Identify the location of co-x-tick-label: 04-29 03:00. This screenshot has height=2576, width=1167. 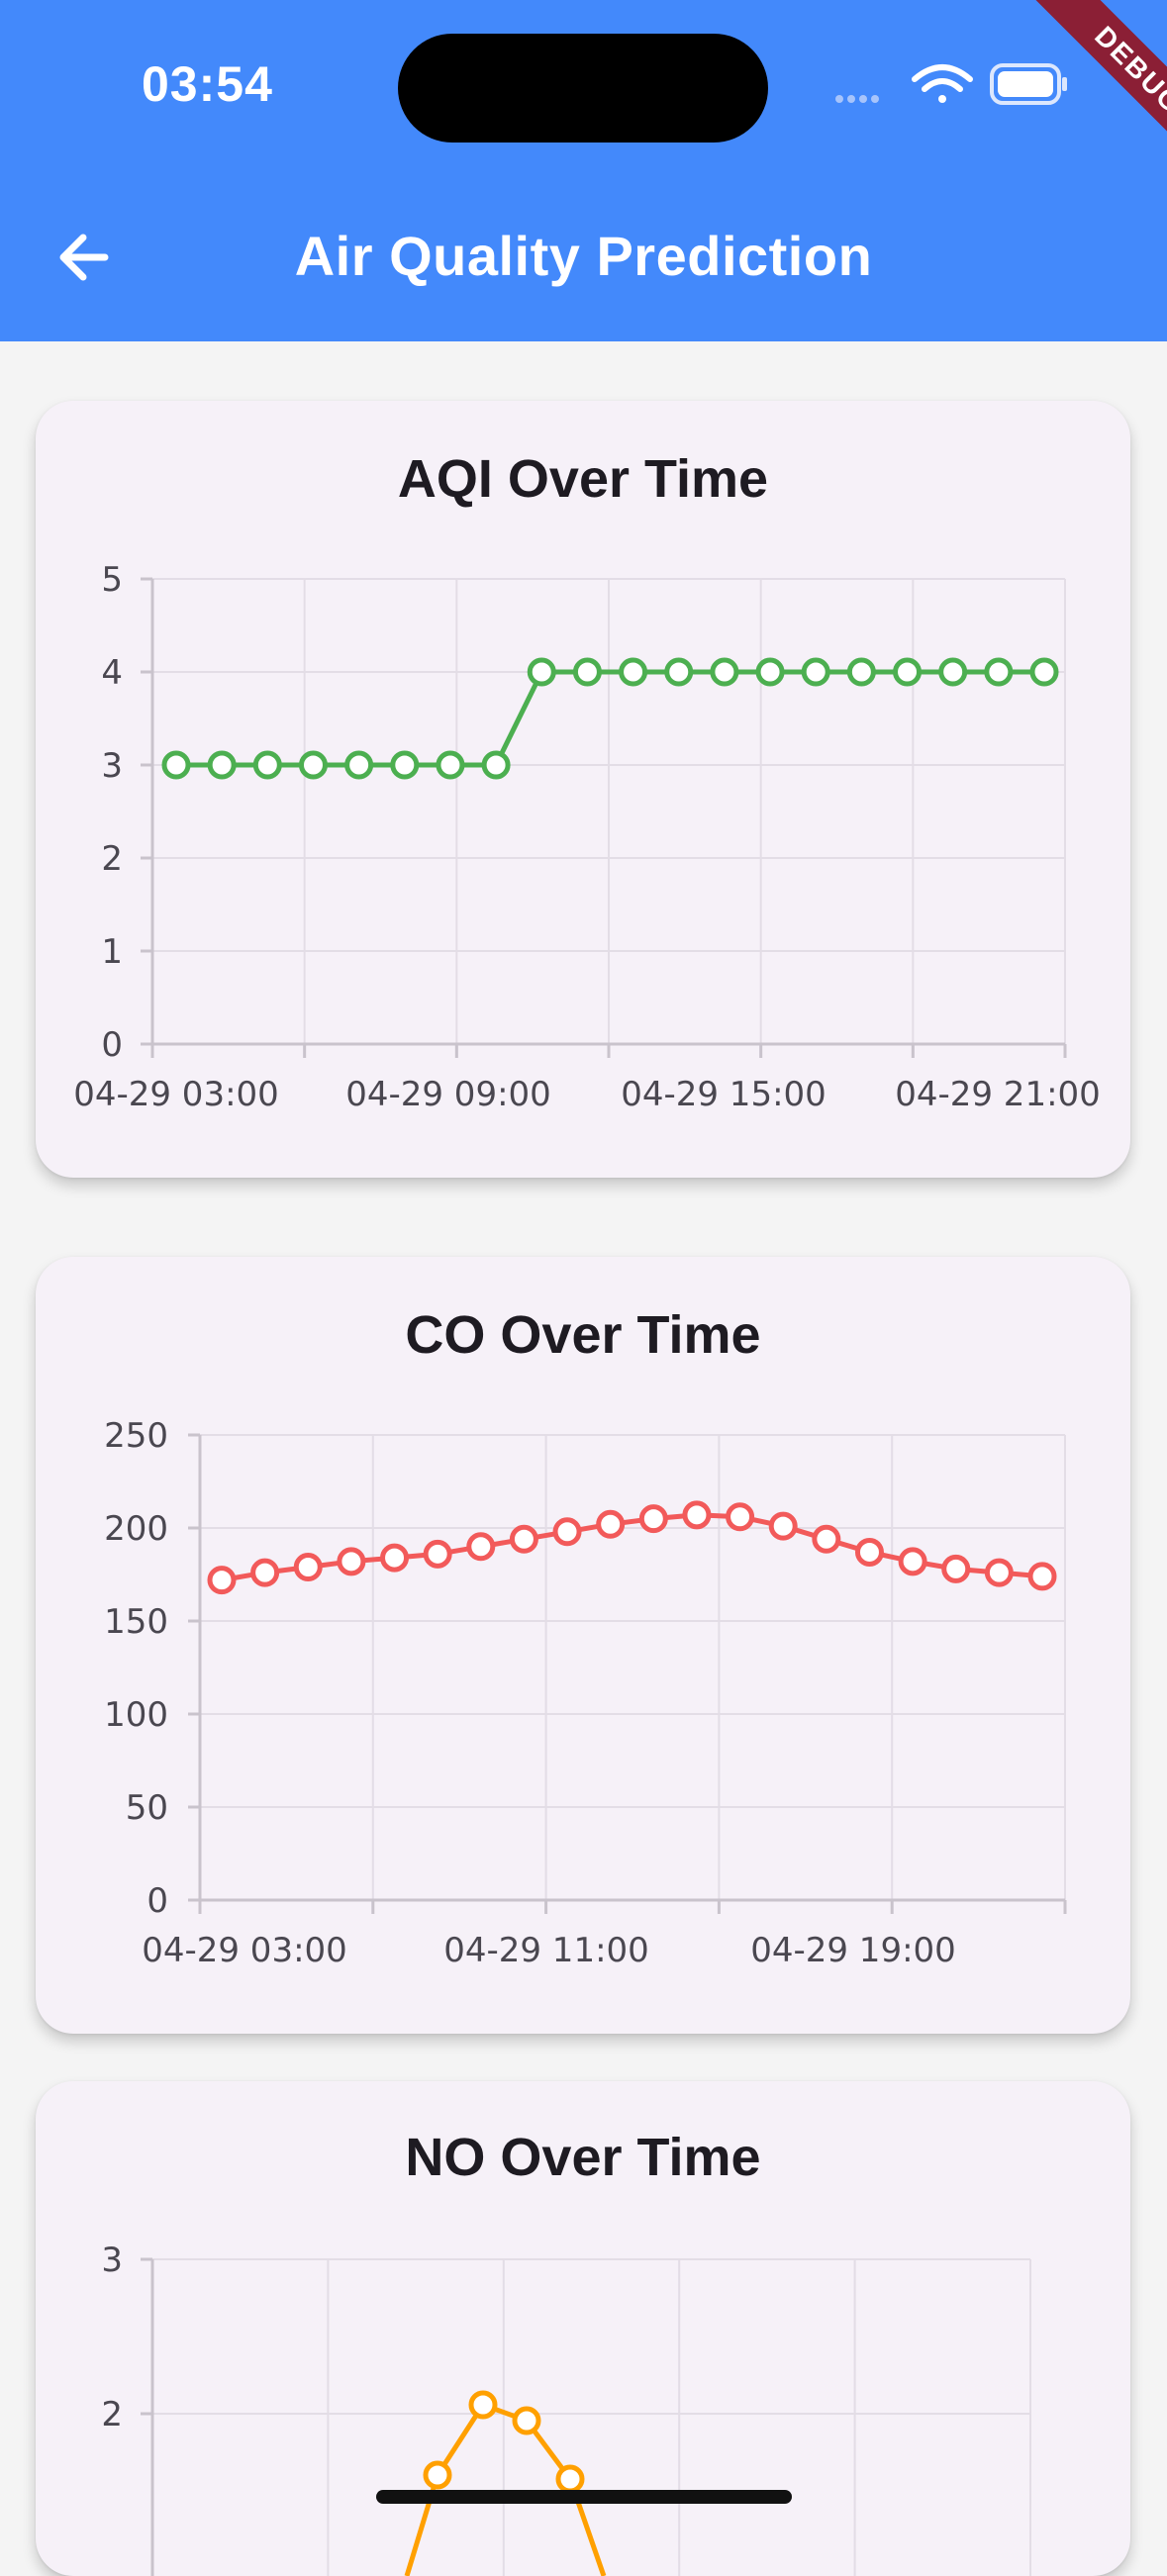
(245, 1950).